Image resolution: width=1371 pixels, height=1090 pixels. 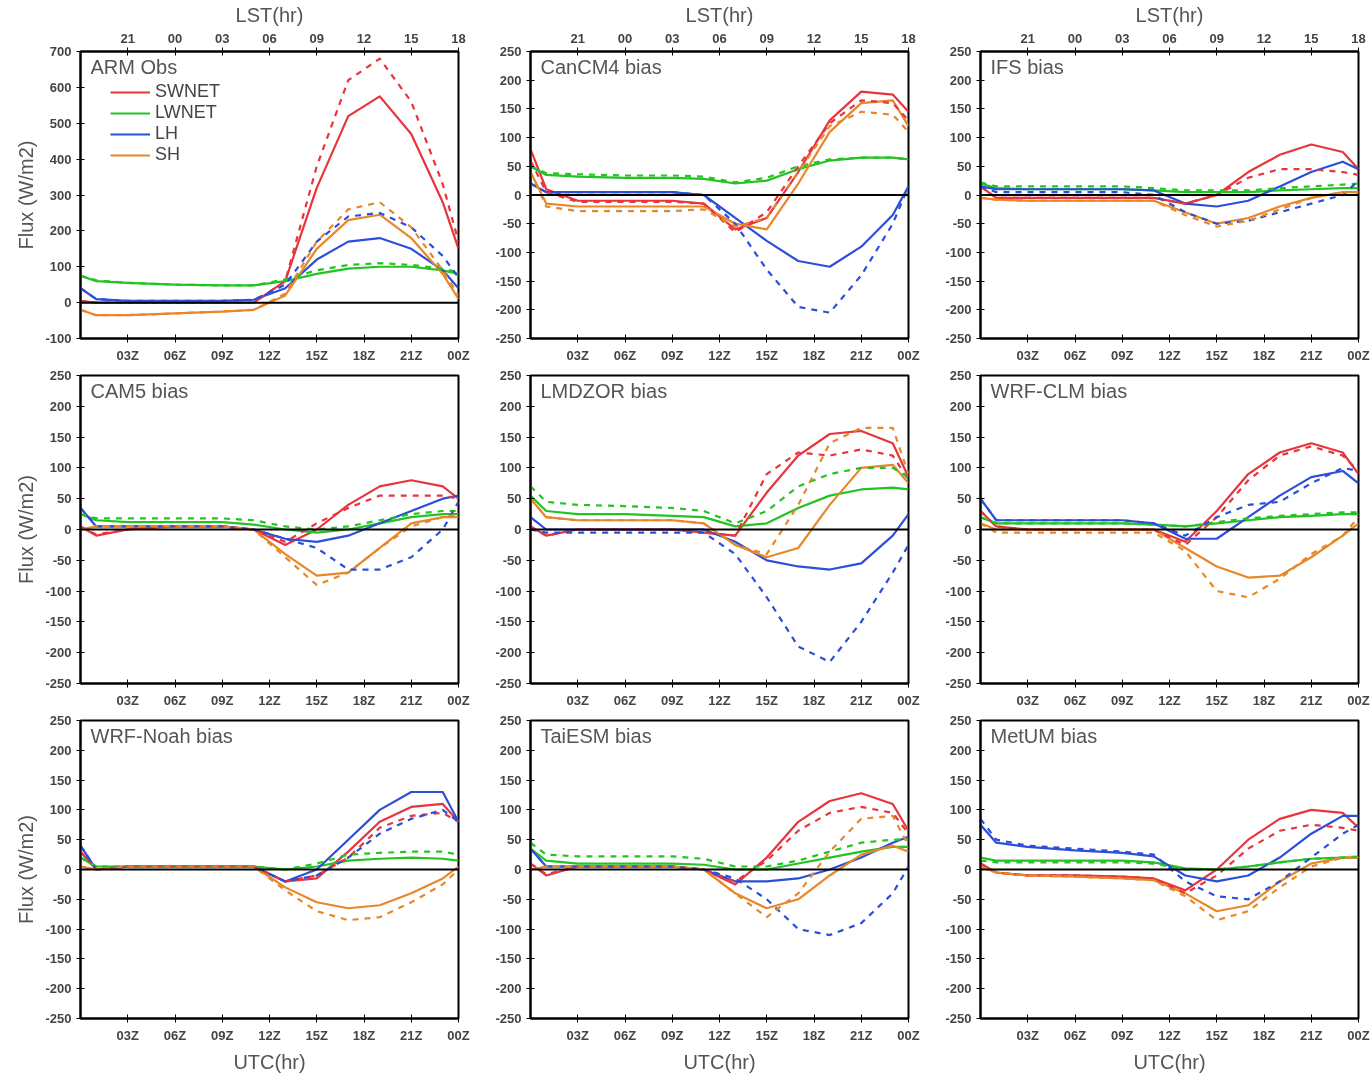 What do you see at coordinates (1059, 390) in the screenshot?
I see `chart-title: WRF-CLM bias` at bounding box center [1059, 390].